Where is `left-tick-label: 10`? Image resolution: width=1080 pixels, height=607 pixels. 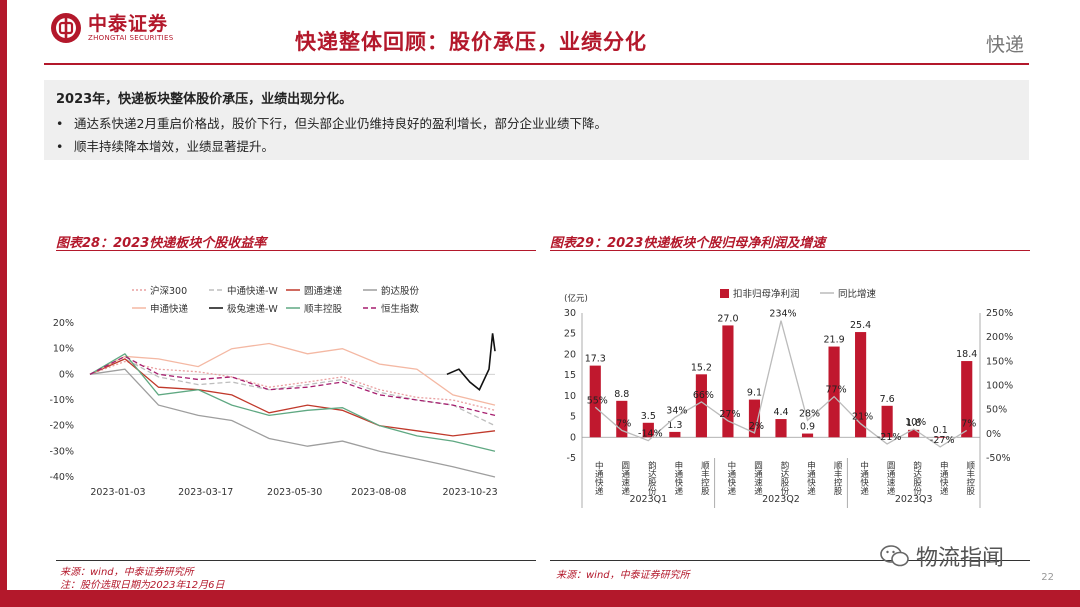 left-tick-label: 10 is located at coordinates (570, 396).